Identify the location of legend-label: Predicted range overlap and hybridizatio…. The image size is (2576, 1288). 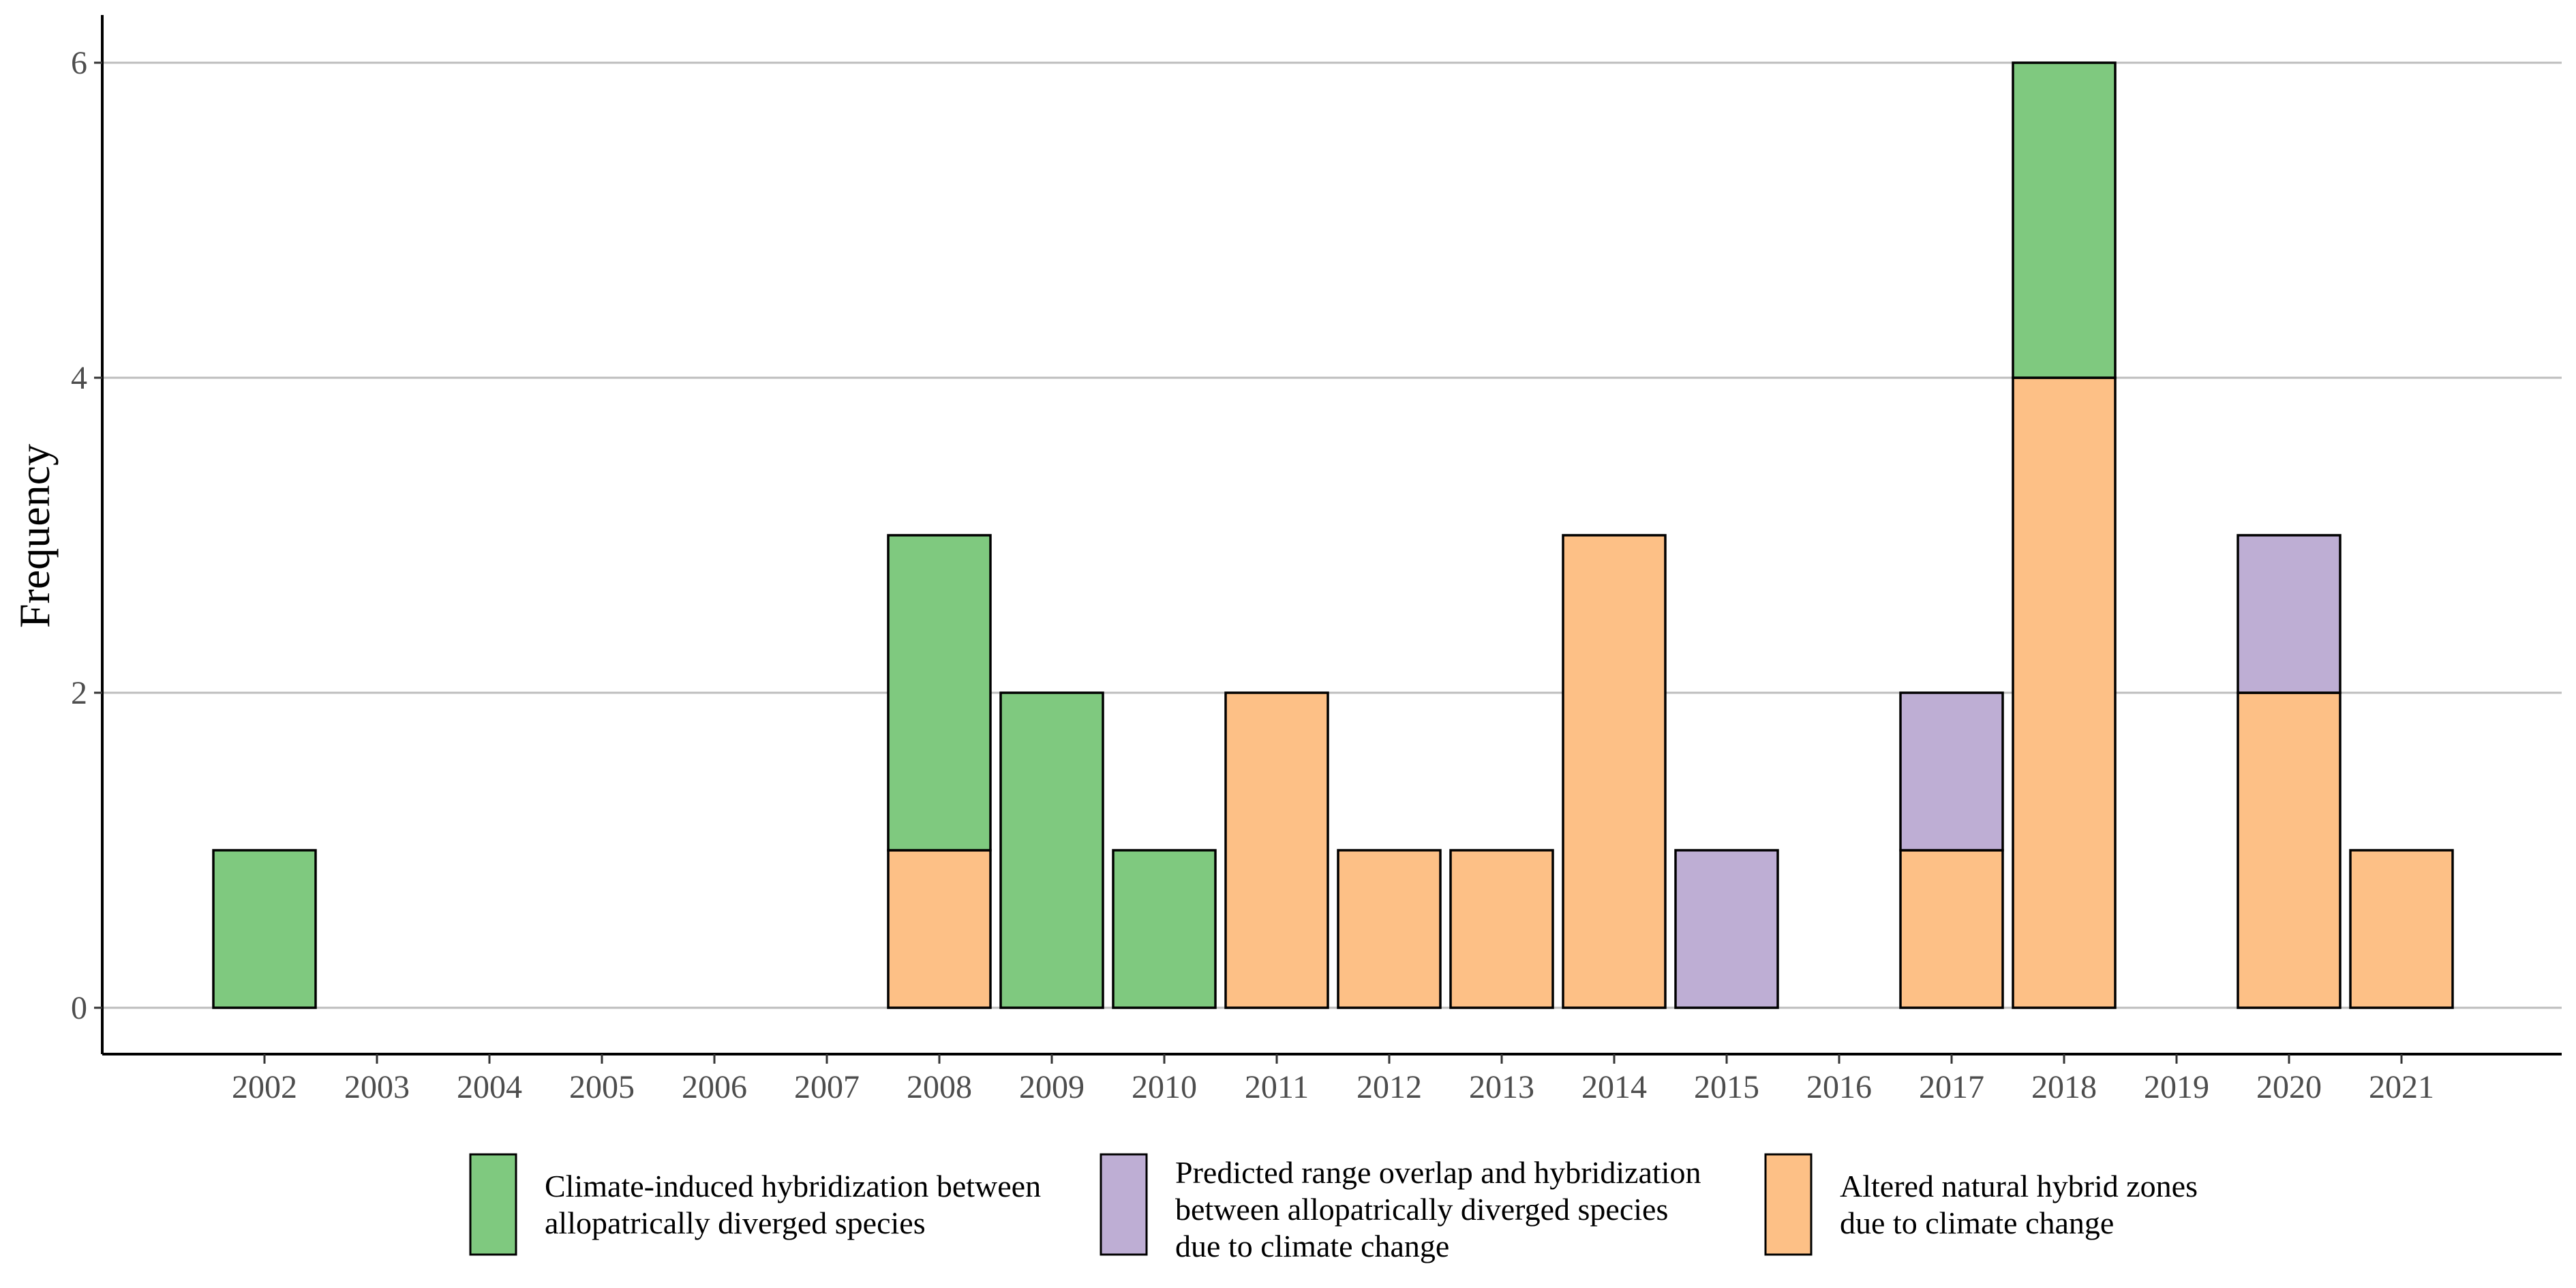
(1438, 1172).